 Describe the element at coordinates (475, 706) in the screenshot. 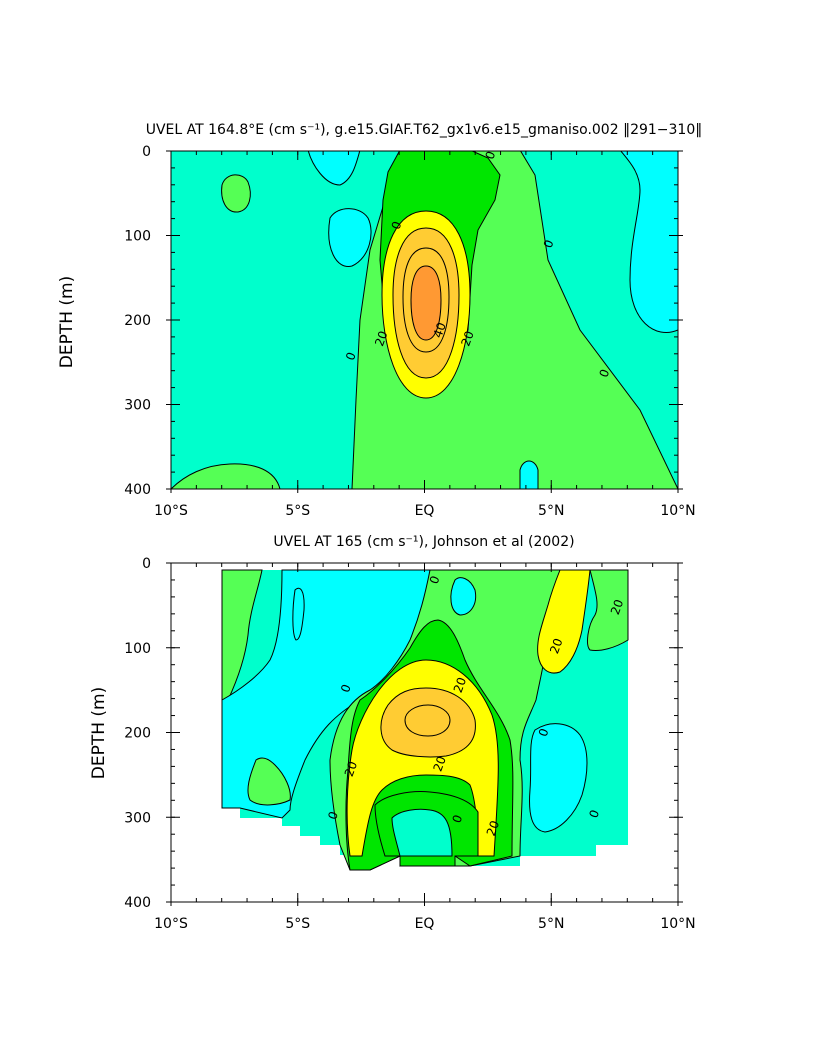

I see `contour-labels-2: 0 20 20 0 20 0 20 20 0 0 0 20` at that location.